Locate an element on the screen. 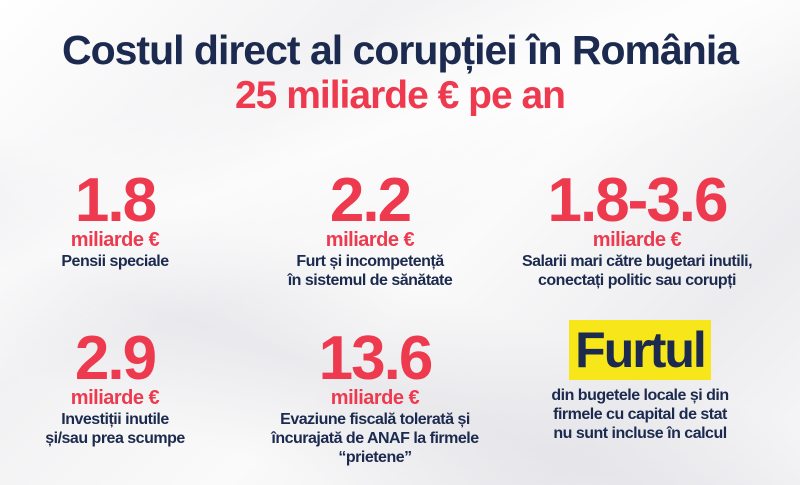  page-title: Costul direct al corupției în România is located at coordinates (400, 50).